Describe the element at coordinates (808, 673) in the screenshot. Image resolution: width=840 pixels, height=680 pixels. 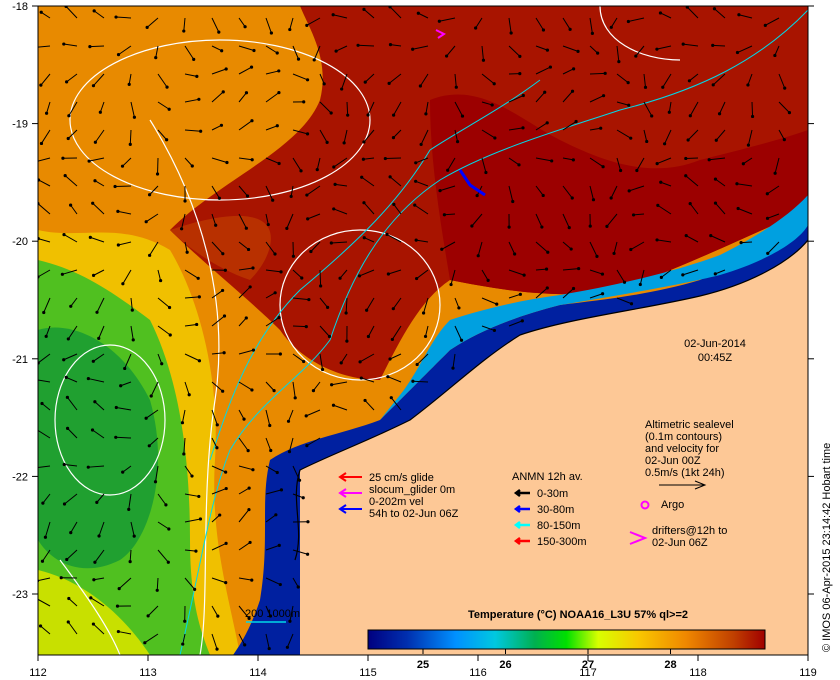
I see `lon-tick-label: 119` at that location.